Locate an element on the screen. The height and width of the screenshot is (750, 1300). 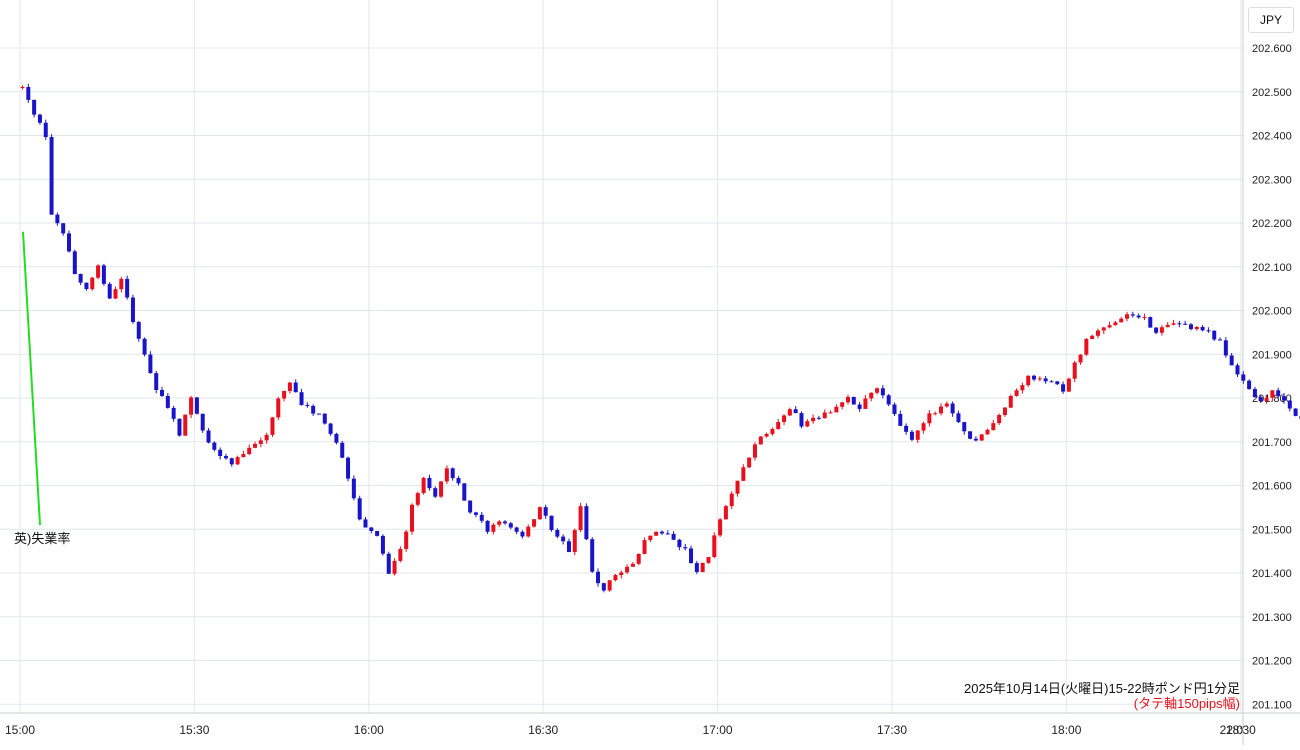
event-label: 英)失業率 is located at coordinates (42, 538).